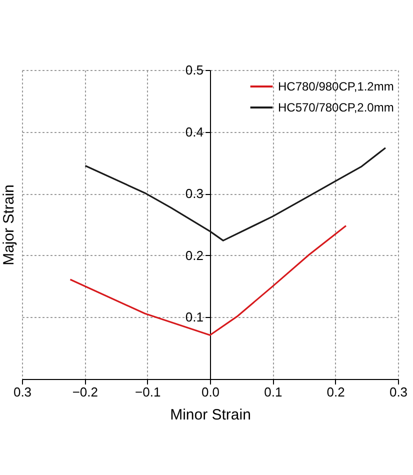 This screenshot has width=413, height=475. I want to click on x-axis-title: Minor Strain, so click(210, 415).